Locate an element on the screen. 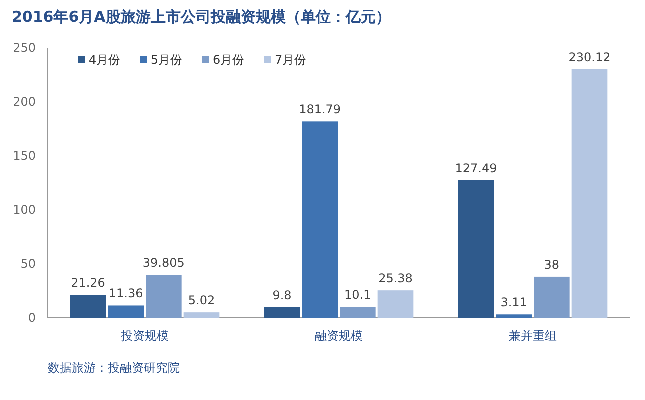 The width and height of the screenshot is (645, 400). y-tick-label: 150 is located at coordinates (24, 156).